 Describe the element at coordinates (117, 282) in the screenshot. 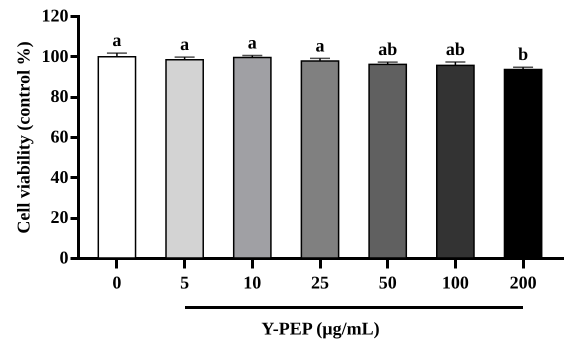

I see `x-tick-label: 0` at that location.